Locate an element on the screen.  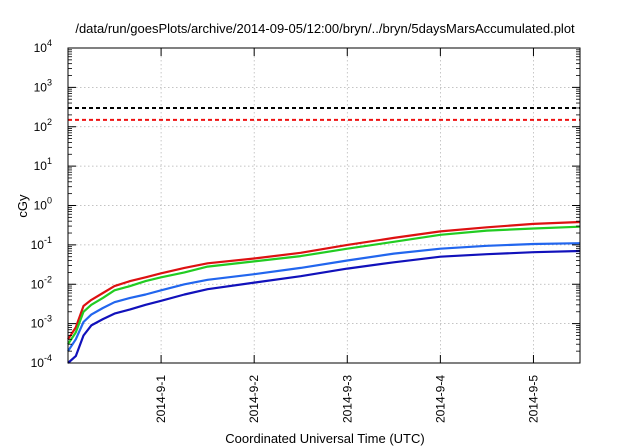
x-tick-label: 2014-9-3 is located at coordinates (347, 399).